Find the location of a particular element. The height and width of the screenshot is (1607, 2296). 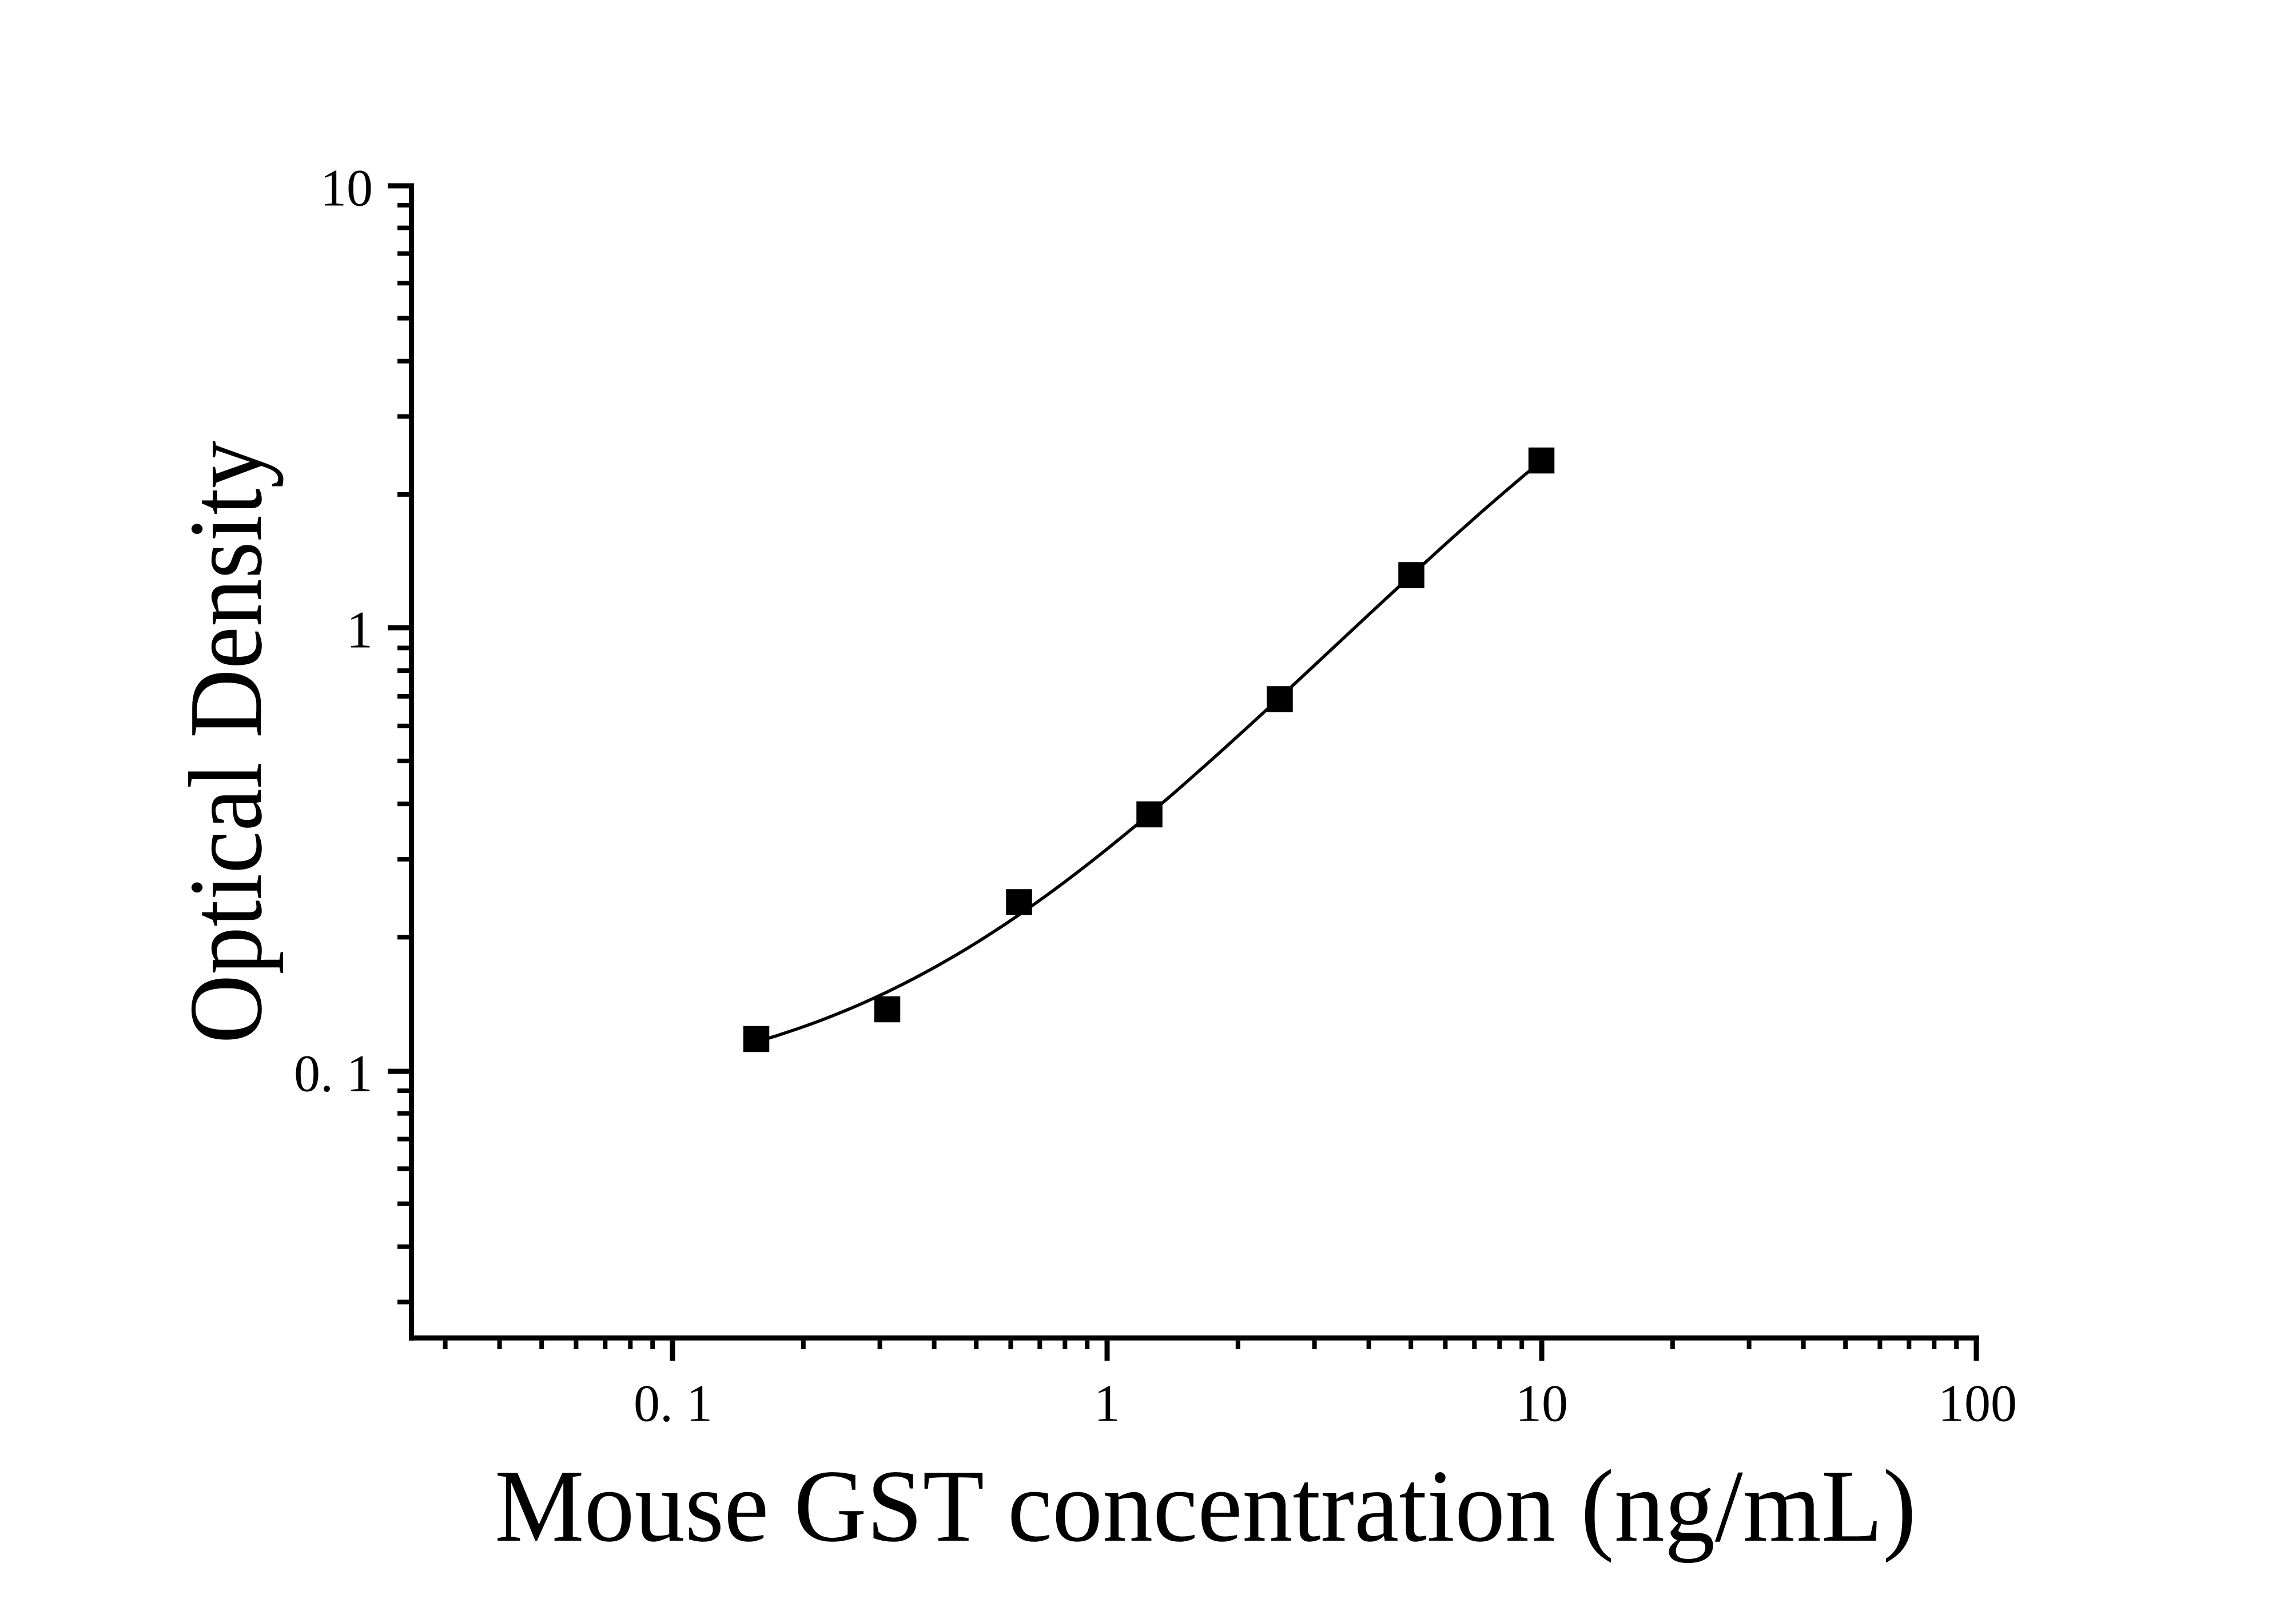

svg-text:Mouse GST concentration (ng/mL: Mouse GST concentration (ng/mL) is located at coordinates (1205, 1506).